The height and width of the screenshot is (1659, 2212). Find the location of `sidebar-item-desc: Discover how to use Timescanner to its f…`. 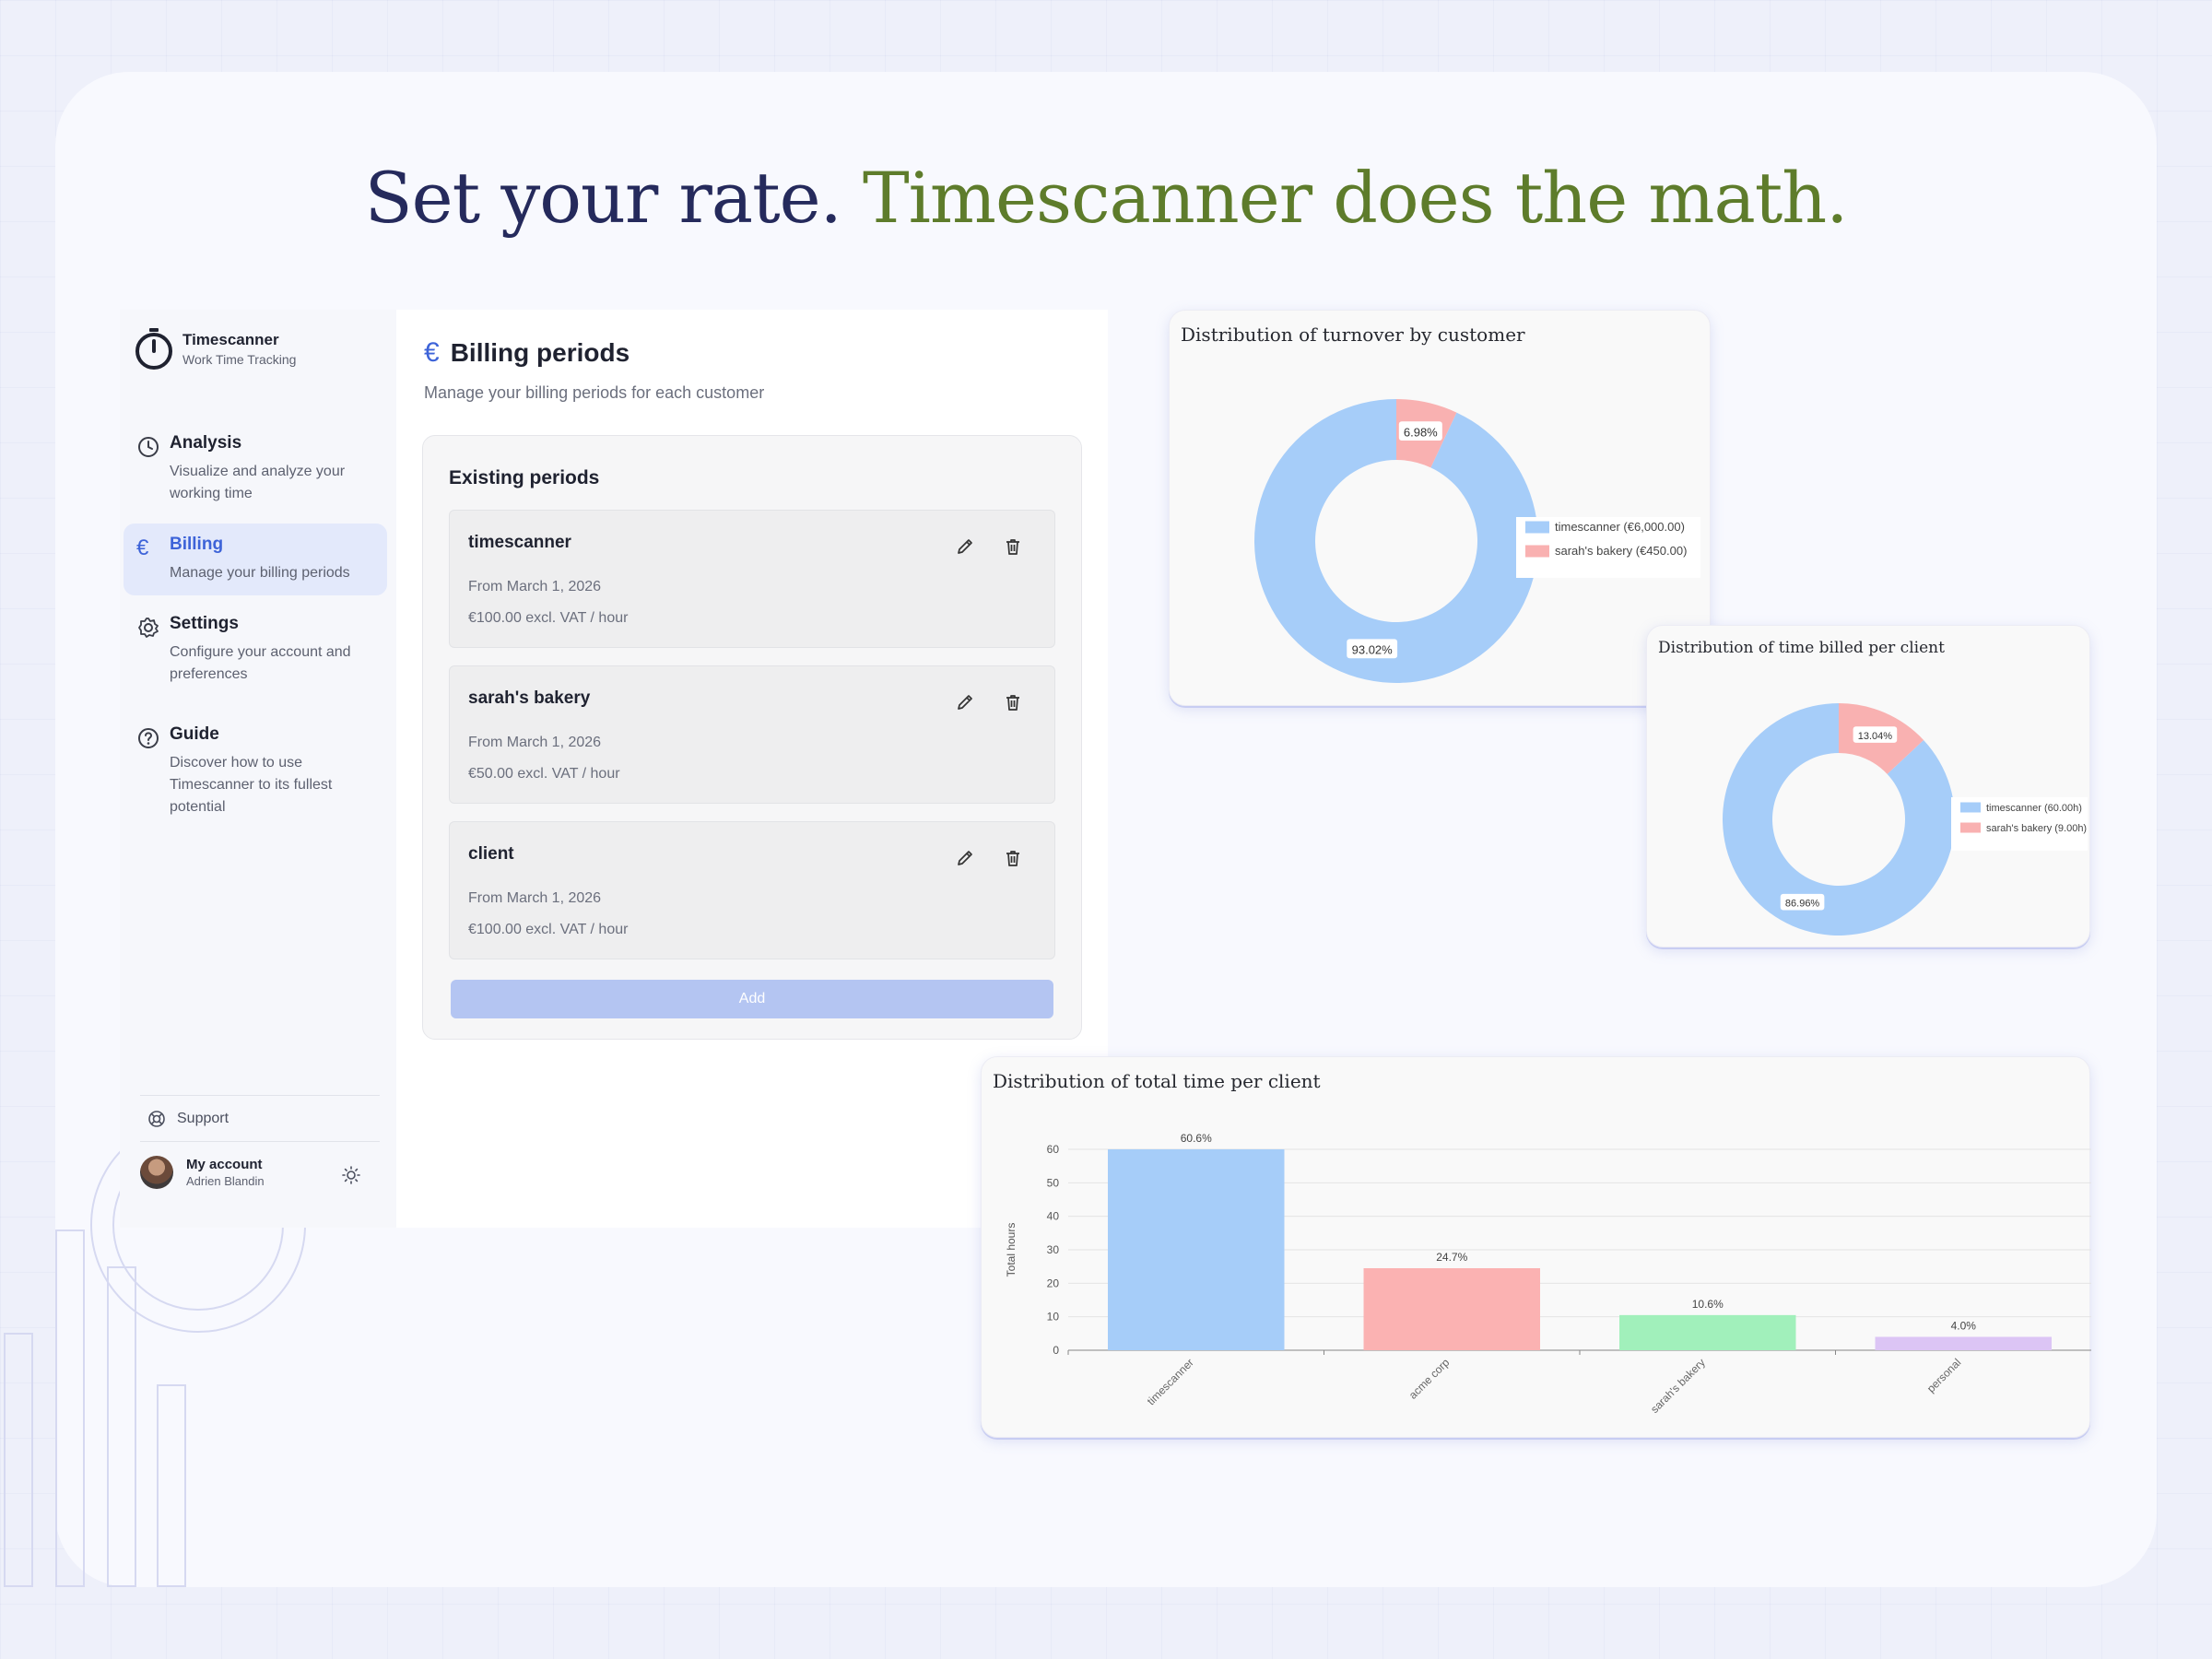

sidebar-item-desc: Discover how to use Timescanner to its f… is located at coordinates (251, 785).